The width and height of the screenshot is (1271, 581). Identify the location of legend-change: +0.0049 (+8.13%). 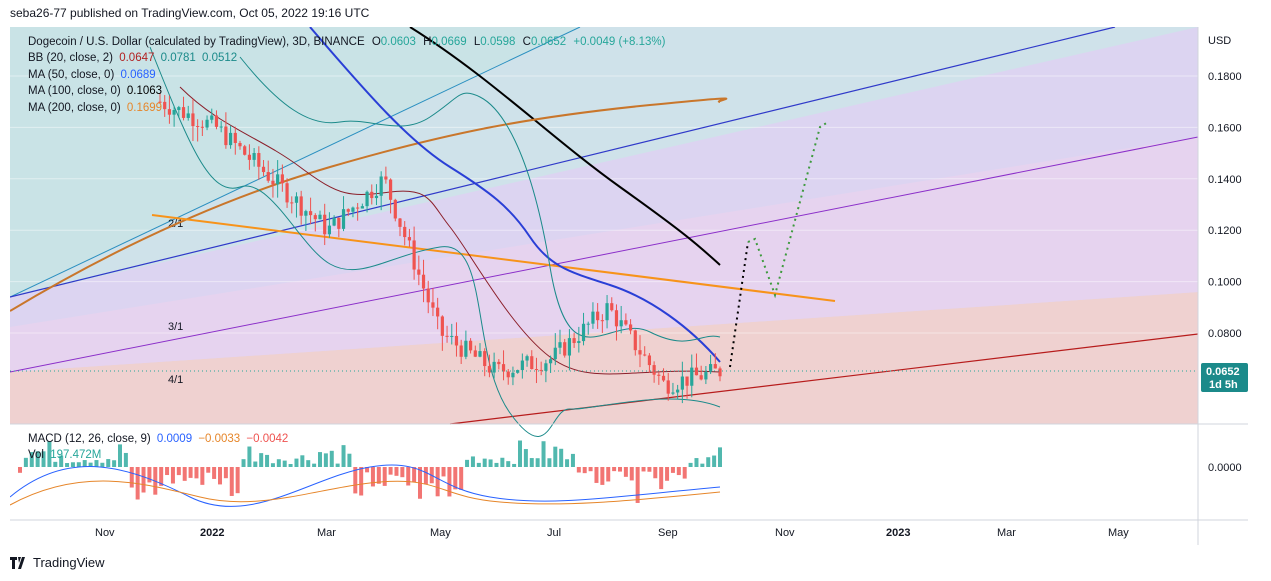
(619, 42).